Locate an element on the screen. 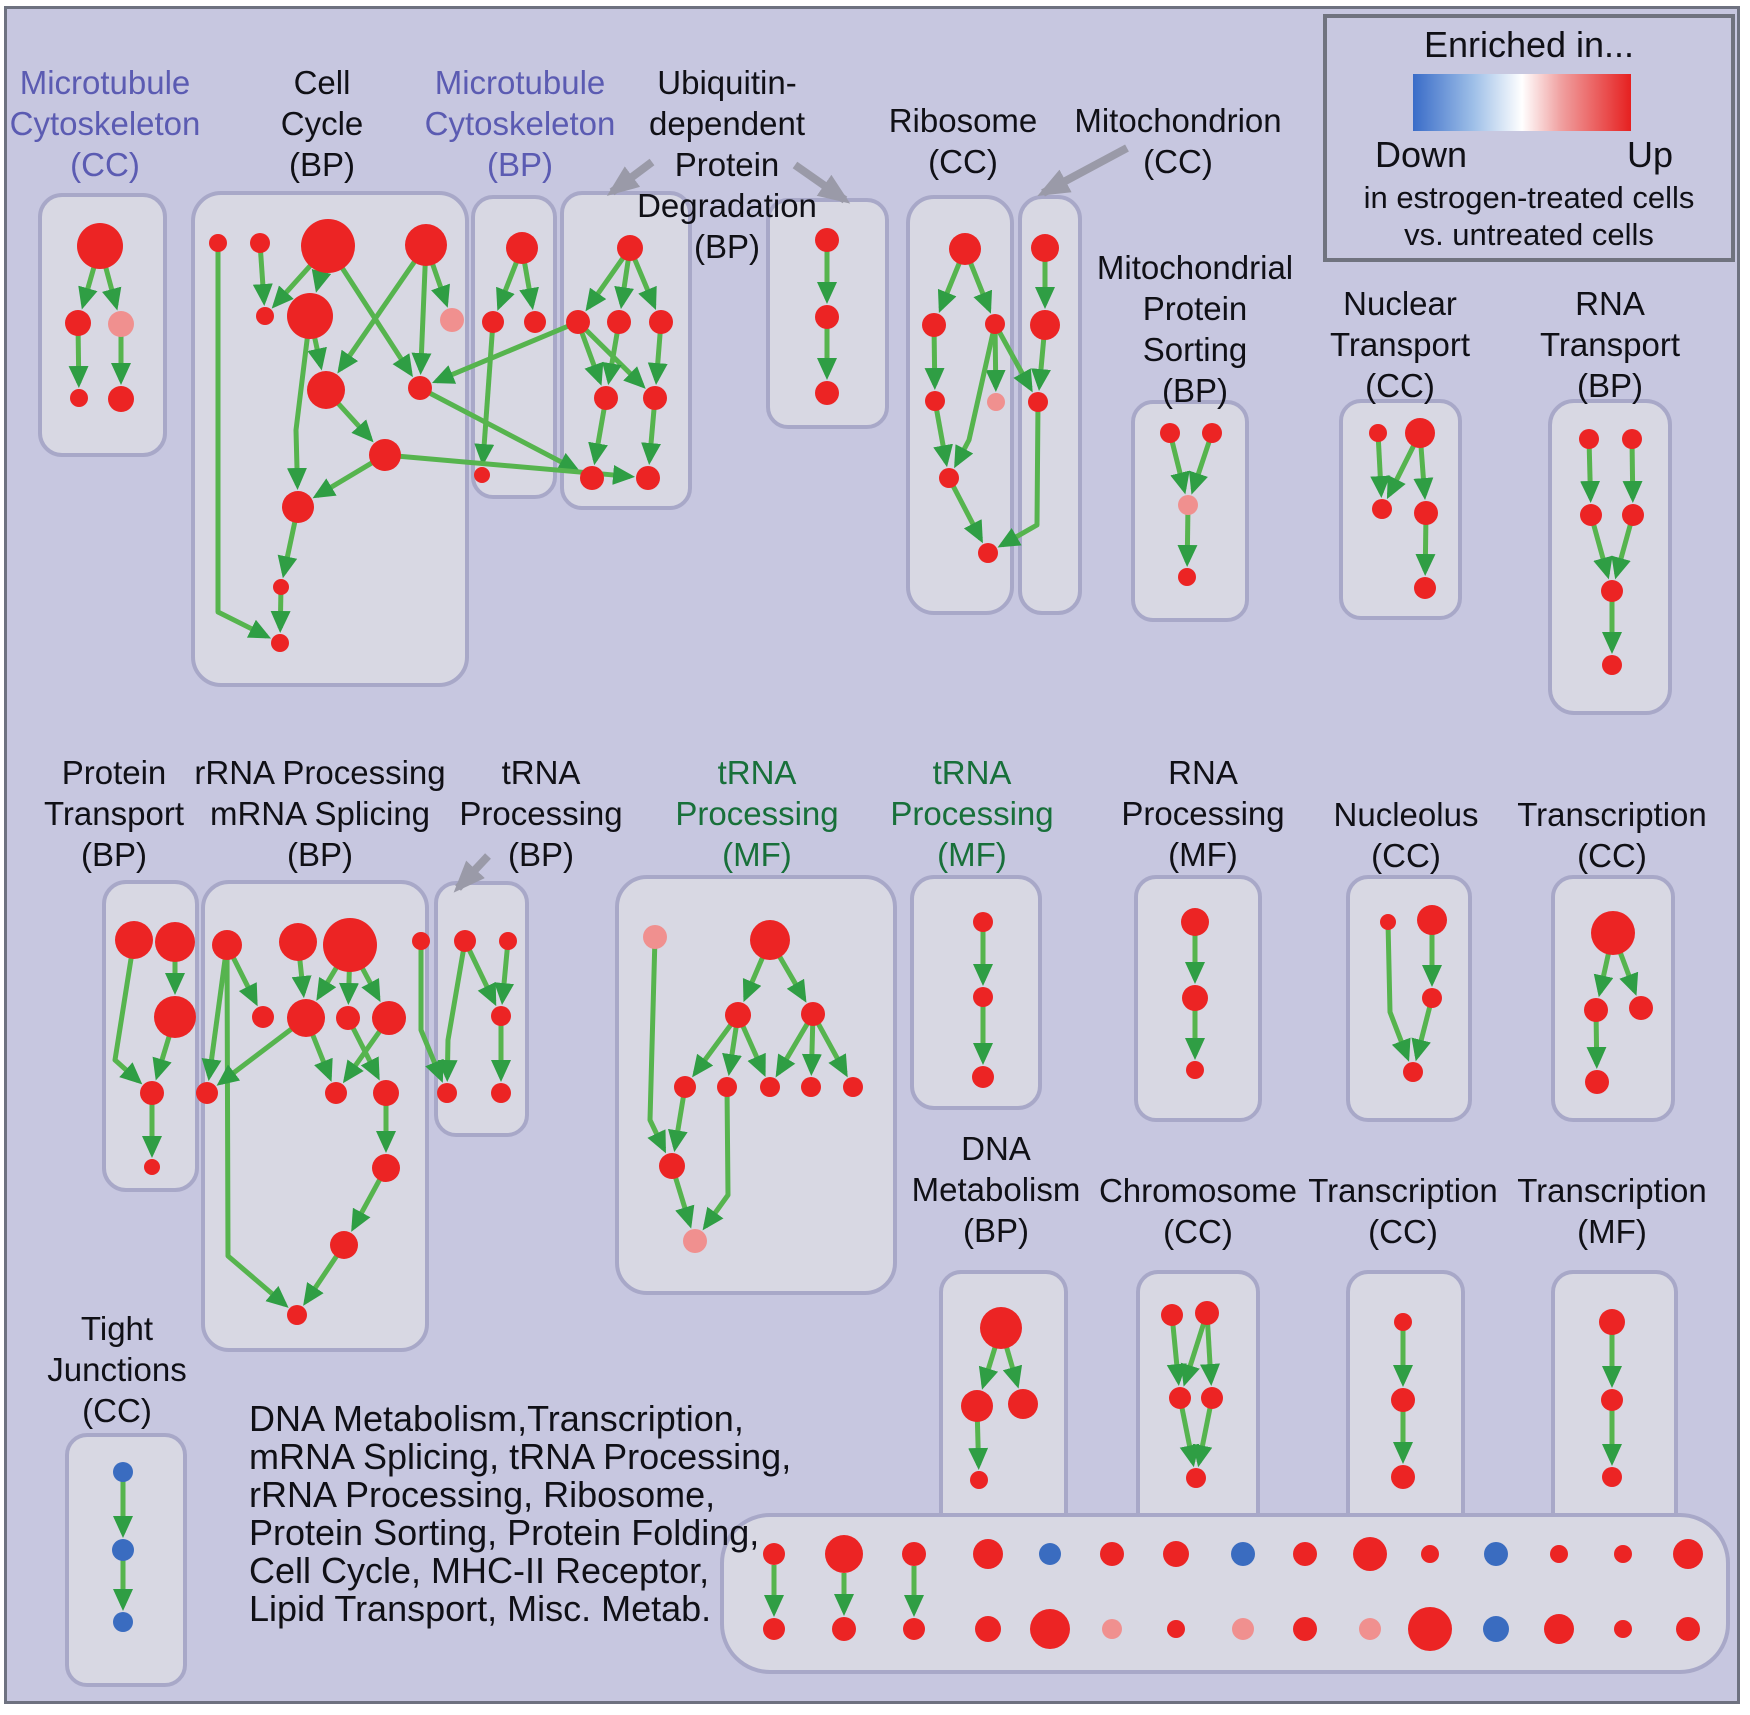 Image resolution: width=1750 pixels, height=1715 pixels. legend-subtitle-line1: in estrogen-treated cells is located at coordinates (1529, 197).